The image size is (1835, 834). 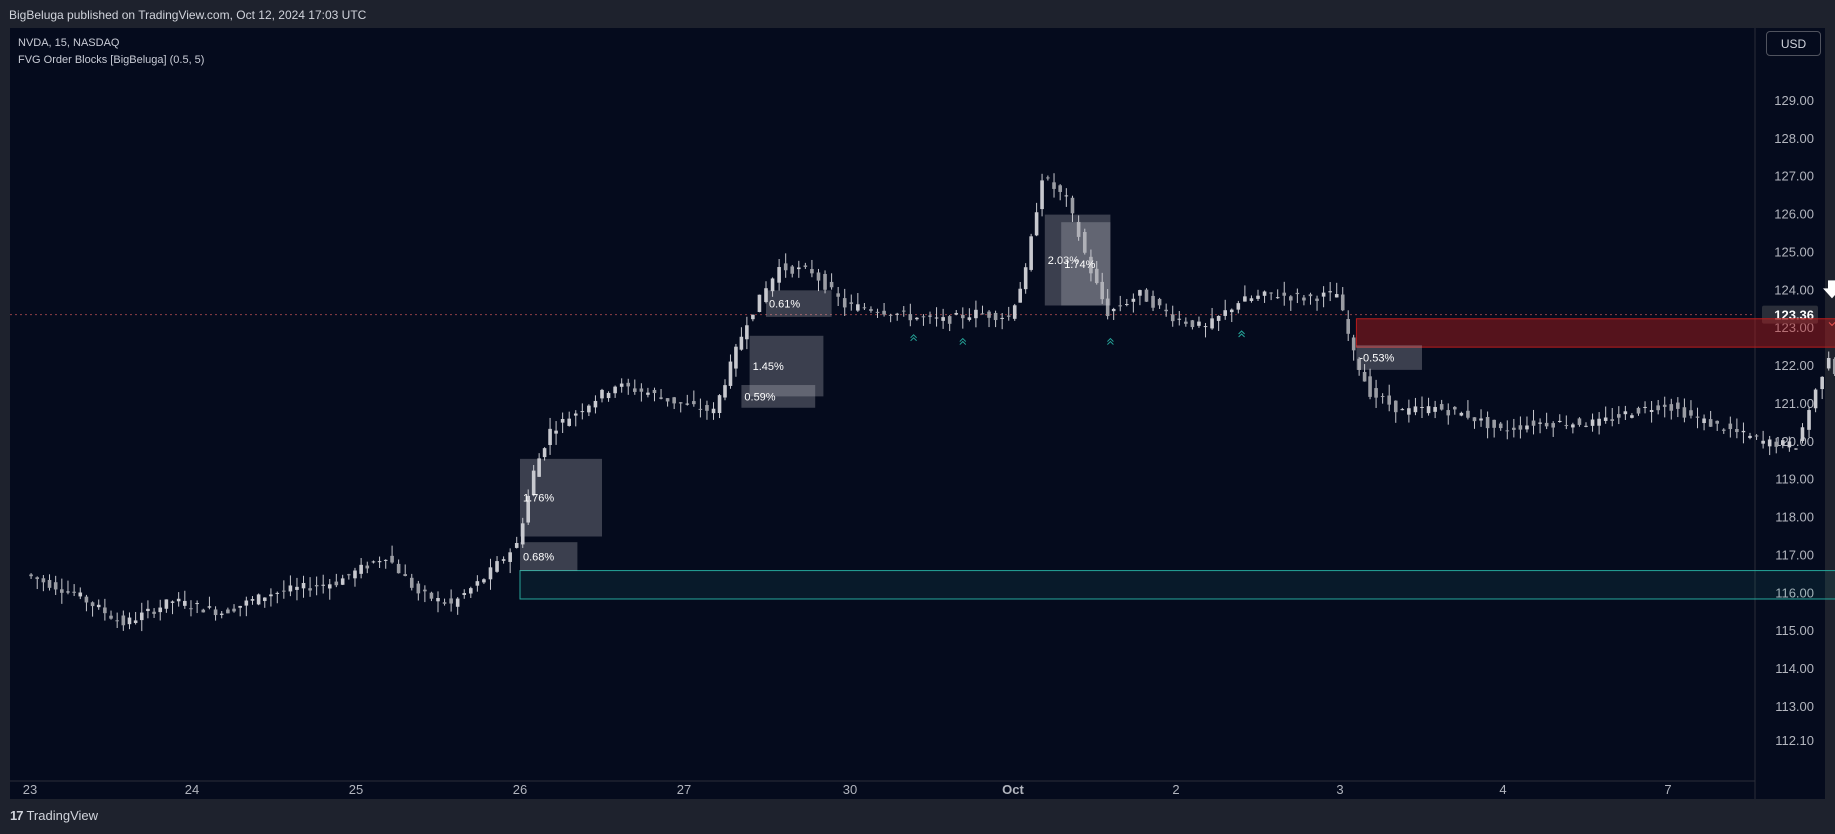 I want to click on y-tick-label: 114.00, so click(x=1794, y=668).